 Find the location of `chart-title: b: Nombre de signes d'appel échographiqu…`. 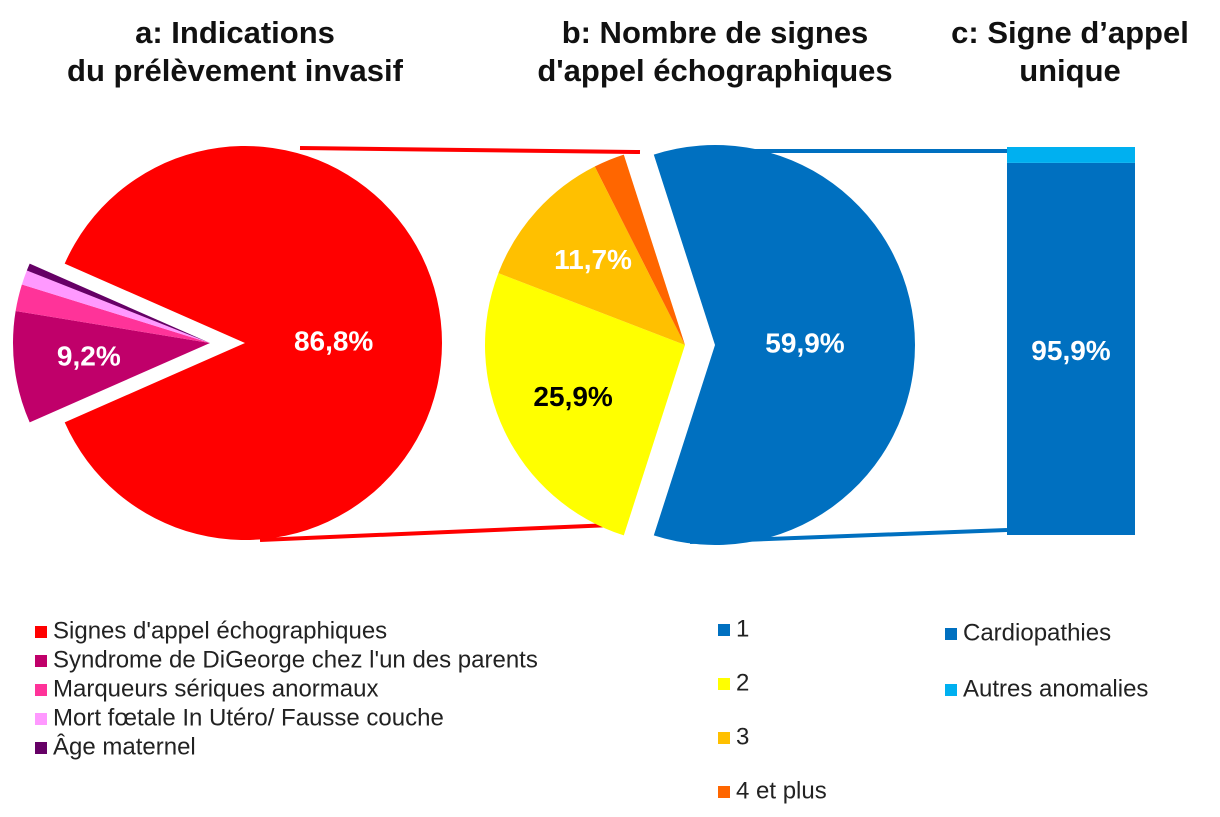

chart-title: b: Nombre de signes d'appel échographiqu… is located at coordinates (715, 51).